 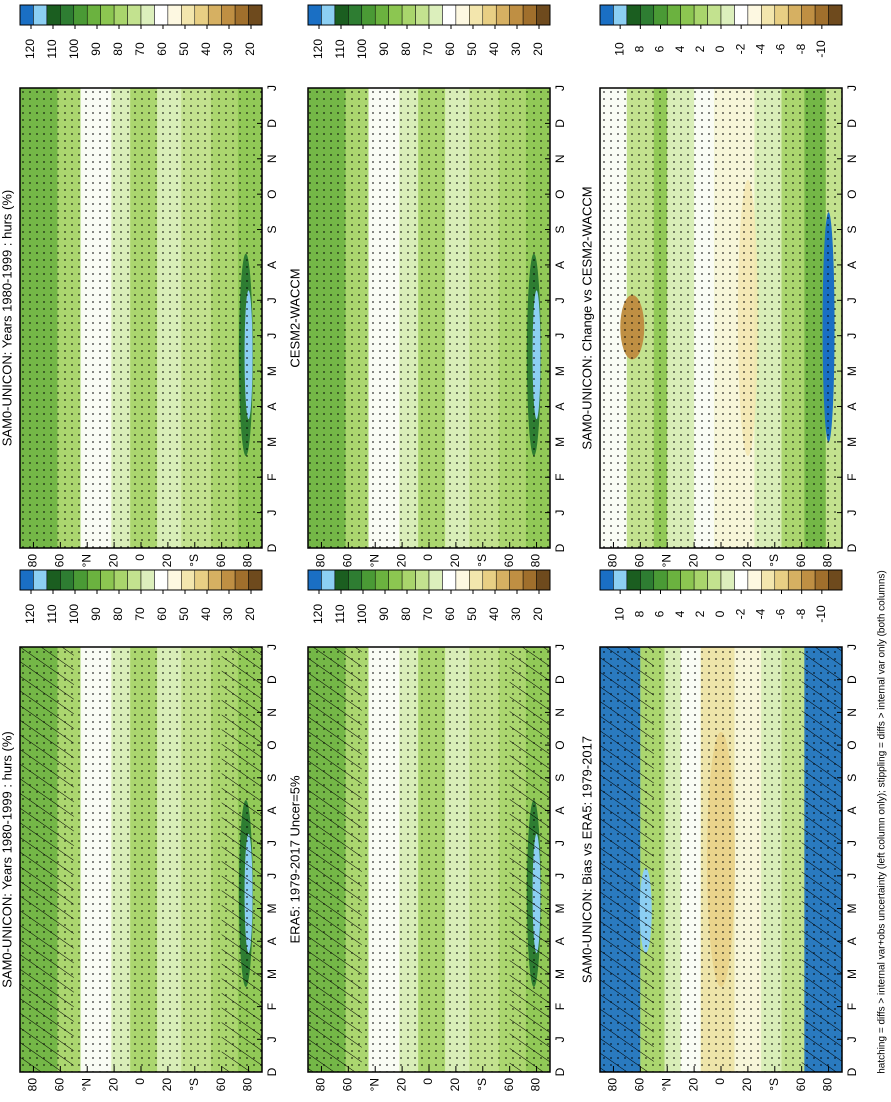 What do you see at coordinates (272, 1006) in the screenshot?
I see `x-tick-label: F` at bounding box center [272, 1006].